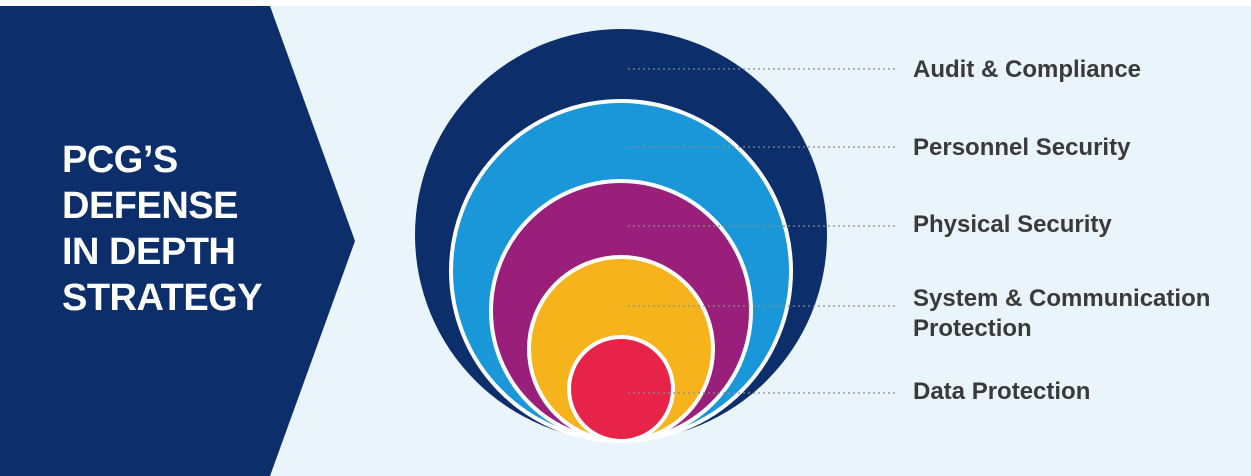  Describe the element at coordinates (1002, 391) in the screenshot. I see `layer-label-data-protection: Data Protection` at that location.